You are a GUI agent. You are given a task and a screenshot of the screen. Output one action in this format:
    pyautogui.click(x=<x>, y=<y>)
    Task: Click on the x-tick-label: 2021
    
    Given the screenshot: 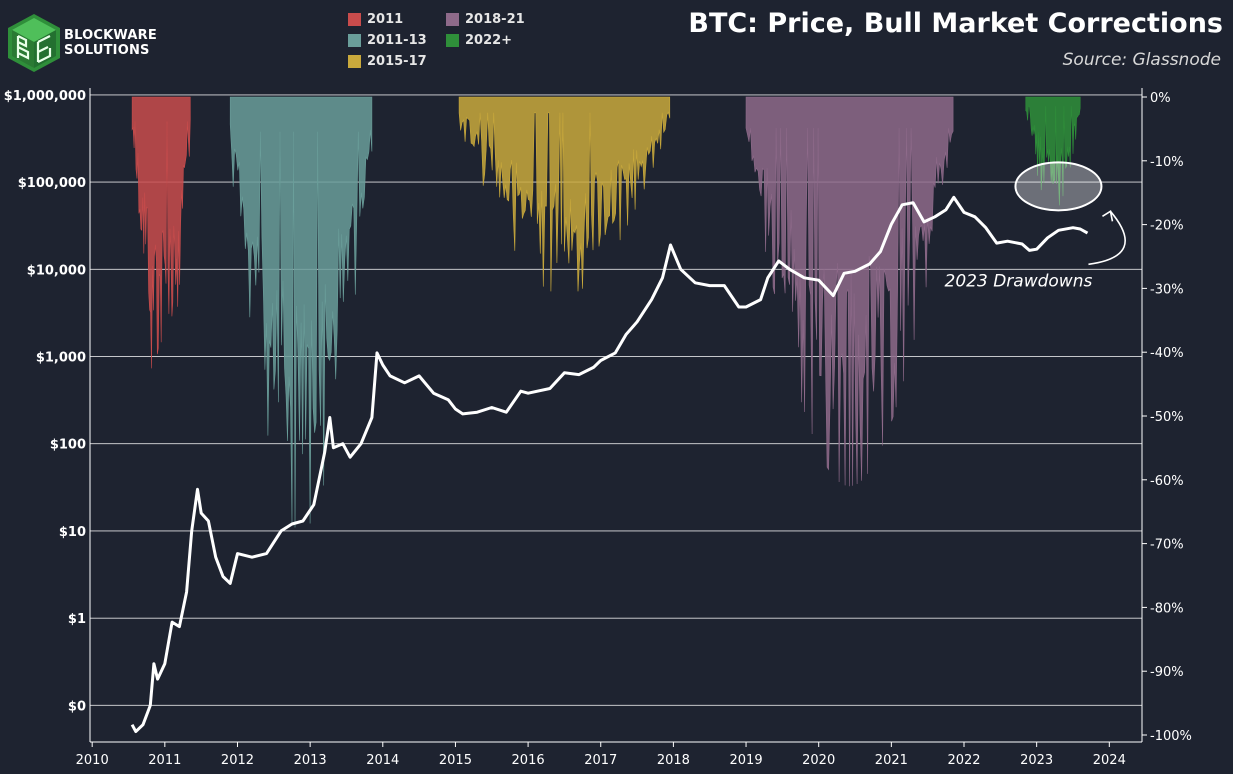 What is the action you would take?
    pyautogui.click(x=891, y=760)
    